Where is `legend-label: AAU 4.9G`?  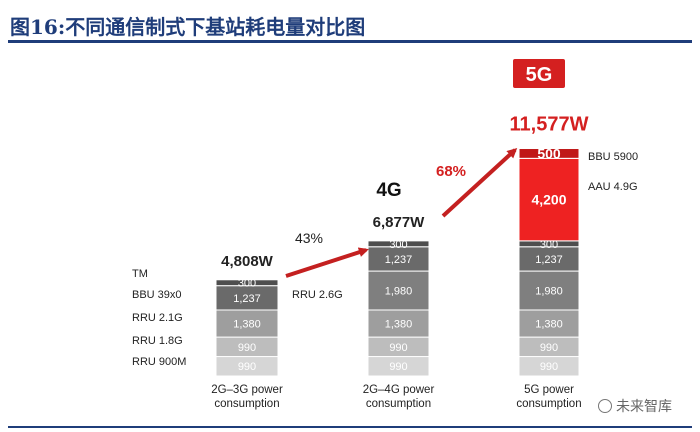 legend-label: AAU 4.9G is located at coordinates (613, 187).